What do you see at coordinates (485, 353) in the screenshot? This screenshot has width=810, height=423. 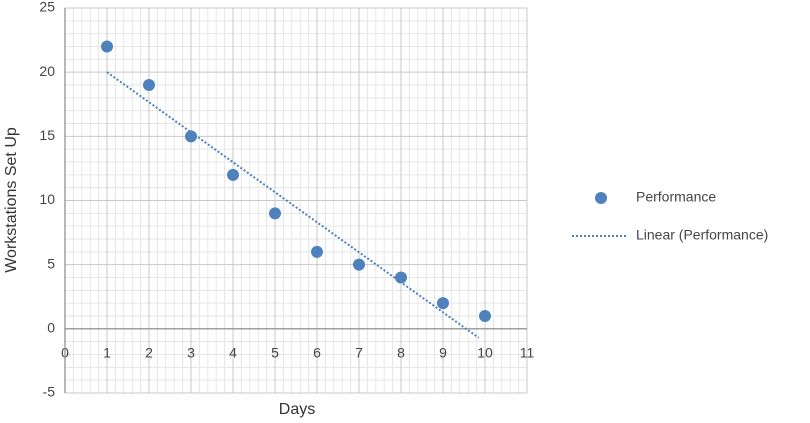 I see `x-tick-label: 10` at bounding box center [485, 353].